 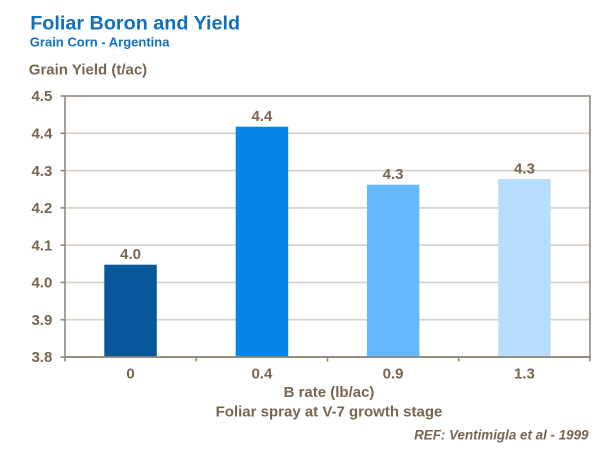 I want to click on svg-text: 4.1, so click(x=41, y=245).